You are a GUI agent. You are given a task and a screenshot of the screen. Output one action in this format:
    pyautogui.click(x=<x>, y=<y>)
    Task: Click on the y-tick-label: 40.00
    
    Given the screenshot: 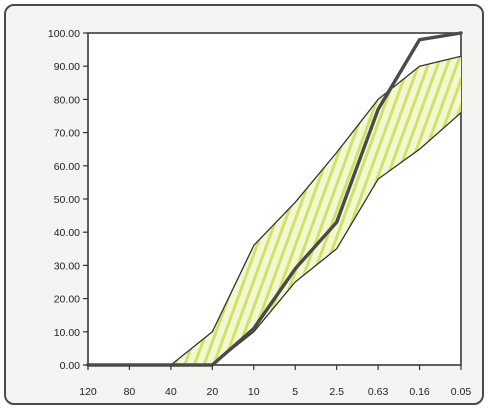 What is the action you would take?
    pyautogui.click(x=67, y=233)
    